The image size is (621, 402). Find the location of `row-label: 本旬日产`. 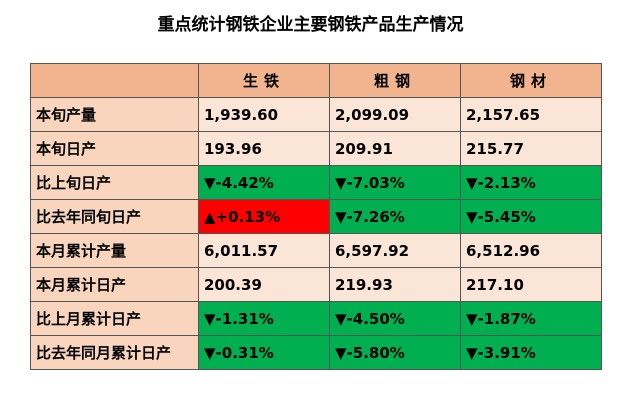

row-label: 本旬日产 is located at coordinates (114, 148).